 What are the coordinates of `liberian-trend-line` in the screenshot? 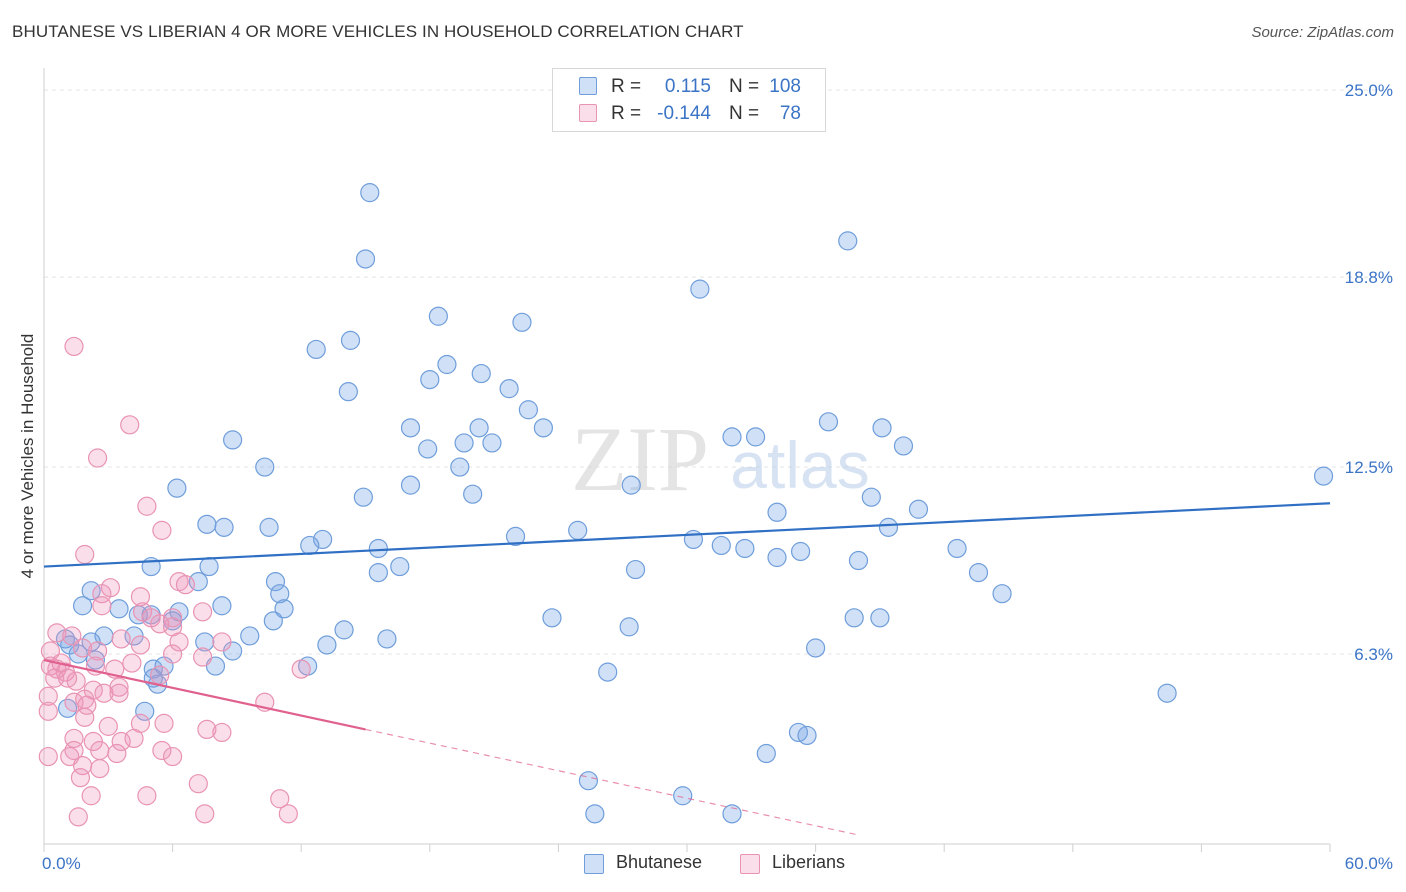 It's located at (204, 694).